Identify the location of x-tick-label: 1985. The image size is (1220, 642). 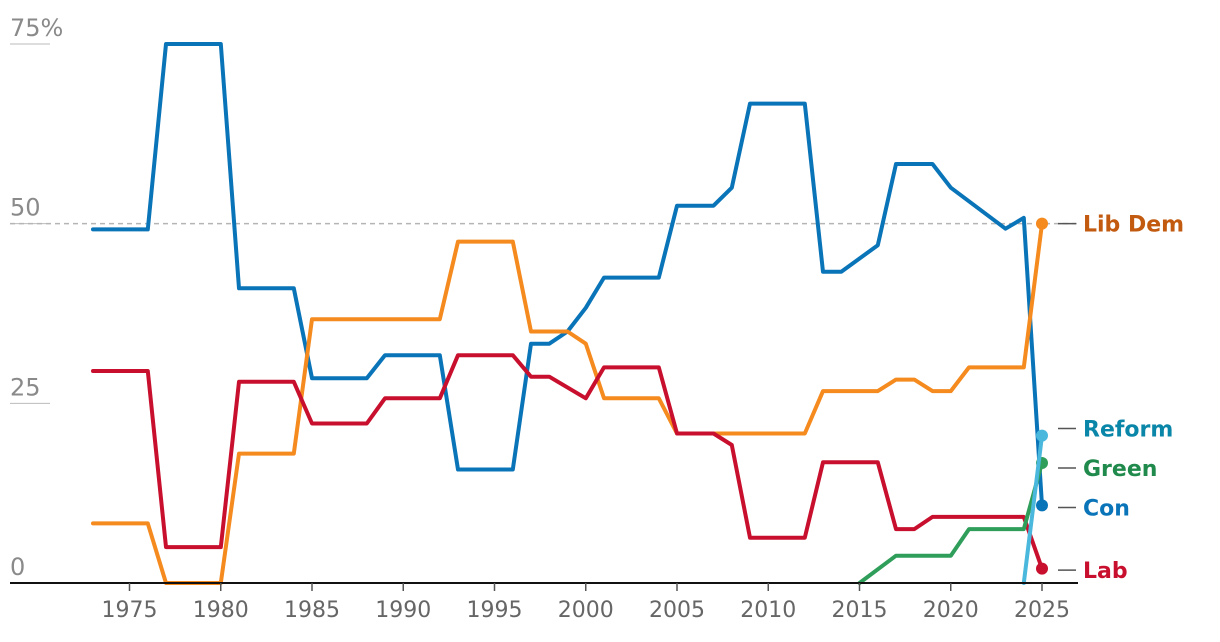
(312, 610).